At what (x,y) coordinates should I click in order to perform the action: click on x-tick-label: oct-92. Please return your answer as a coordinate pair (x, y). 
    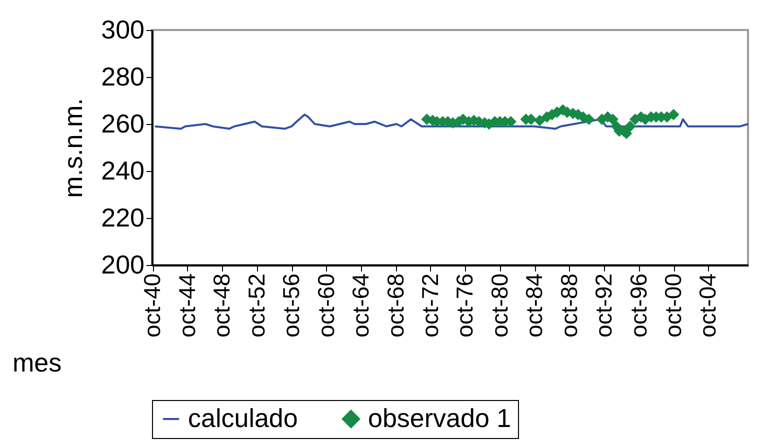
    Looking at the image, I should click on (603, 306).